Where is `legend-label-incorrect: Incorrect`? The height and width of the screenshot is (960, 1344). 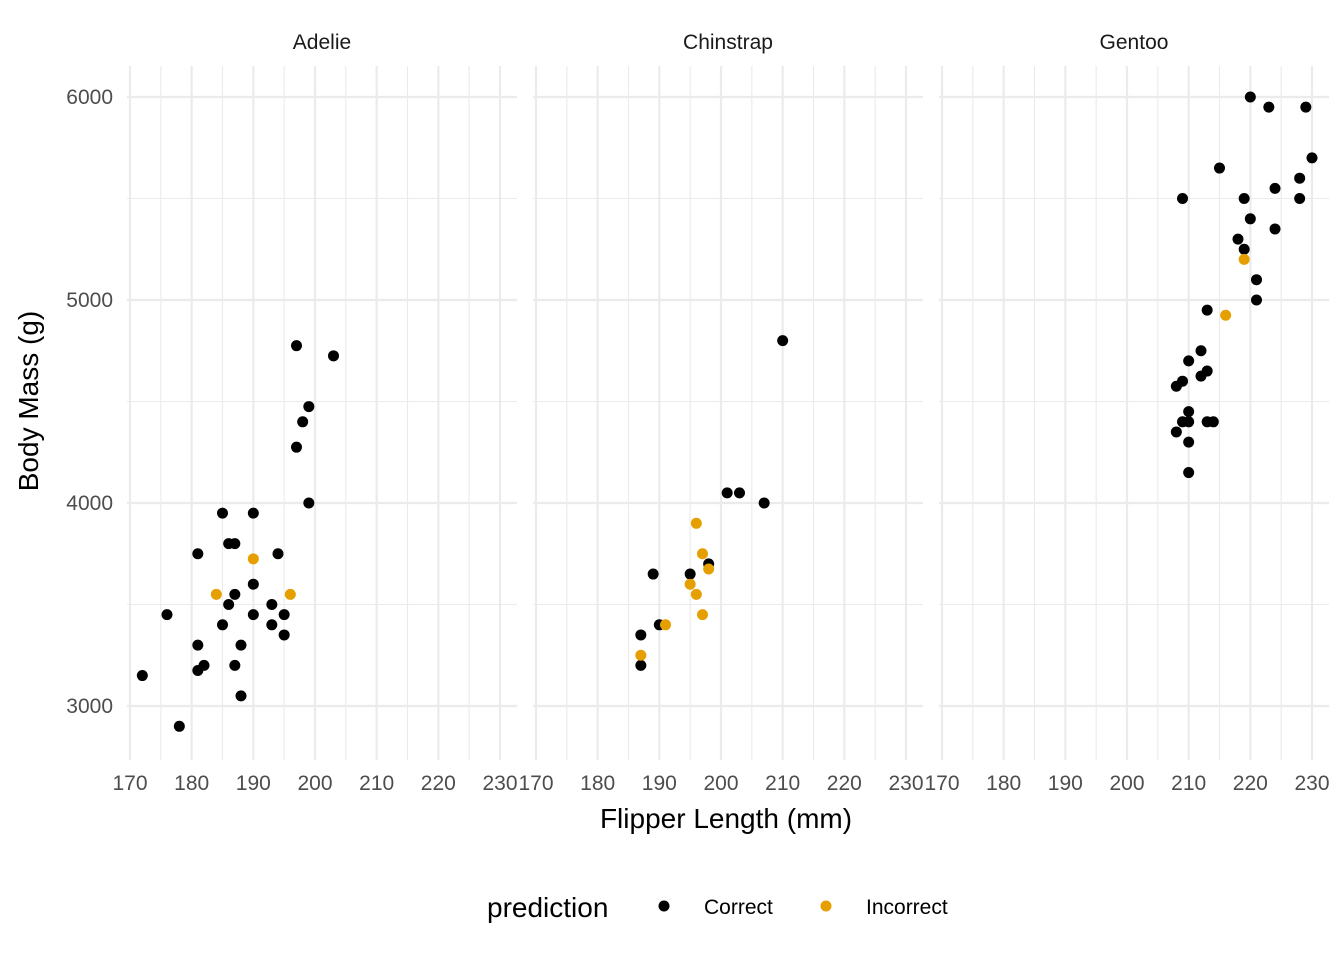
legend-label-incorrect: Incorrect is located at coordinates (907, 907).